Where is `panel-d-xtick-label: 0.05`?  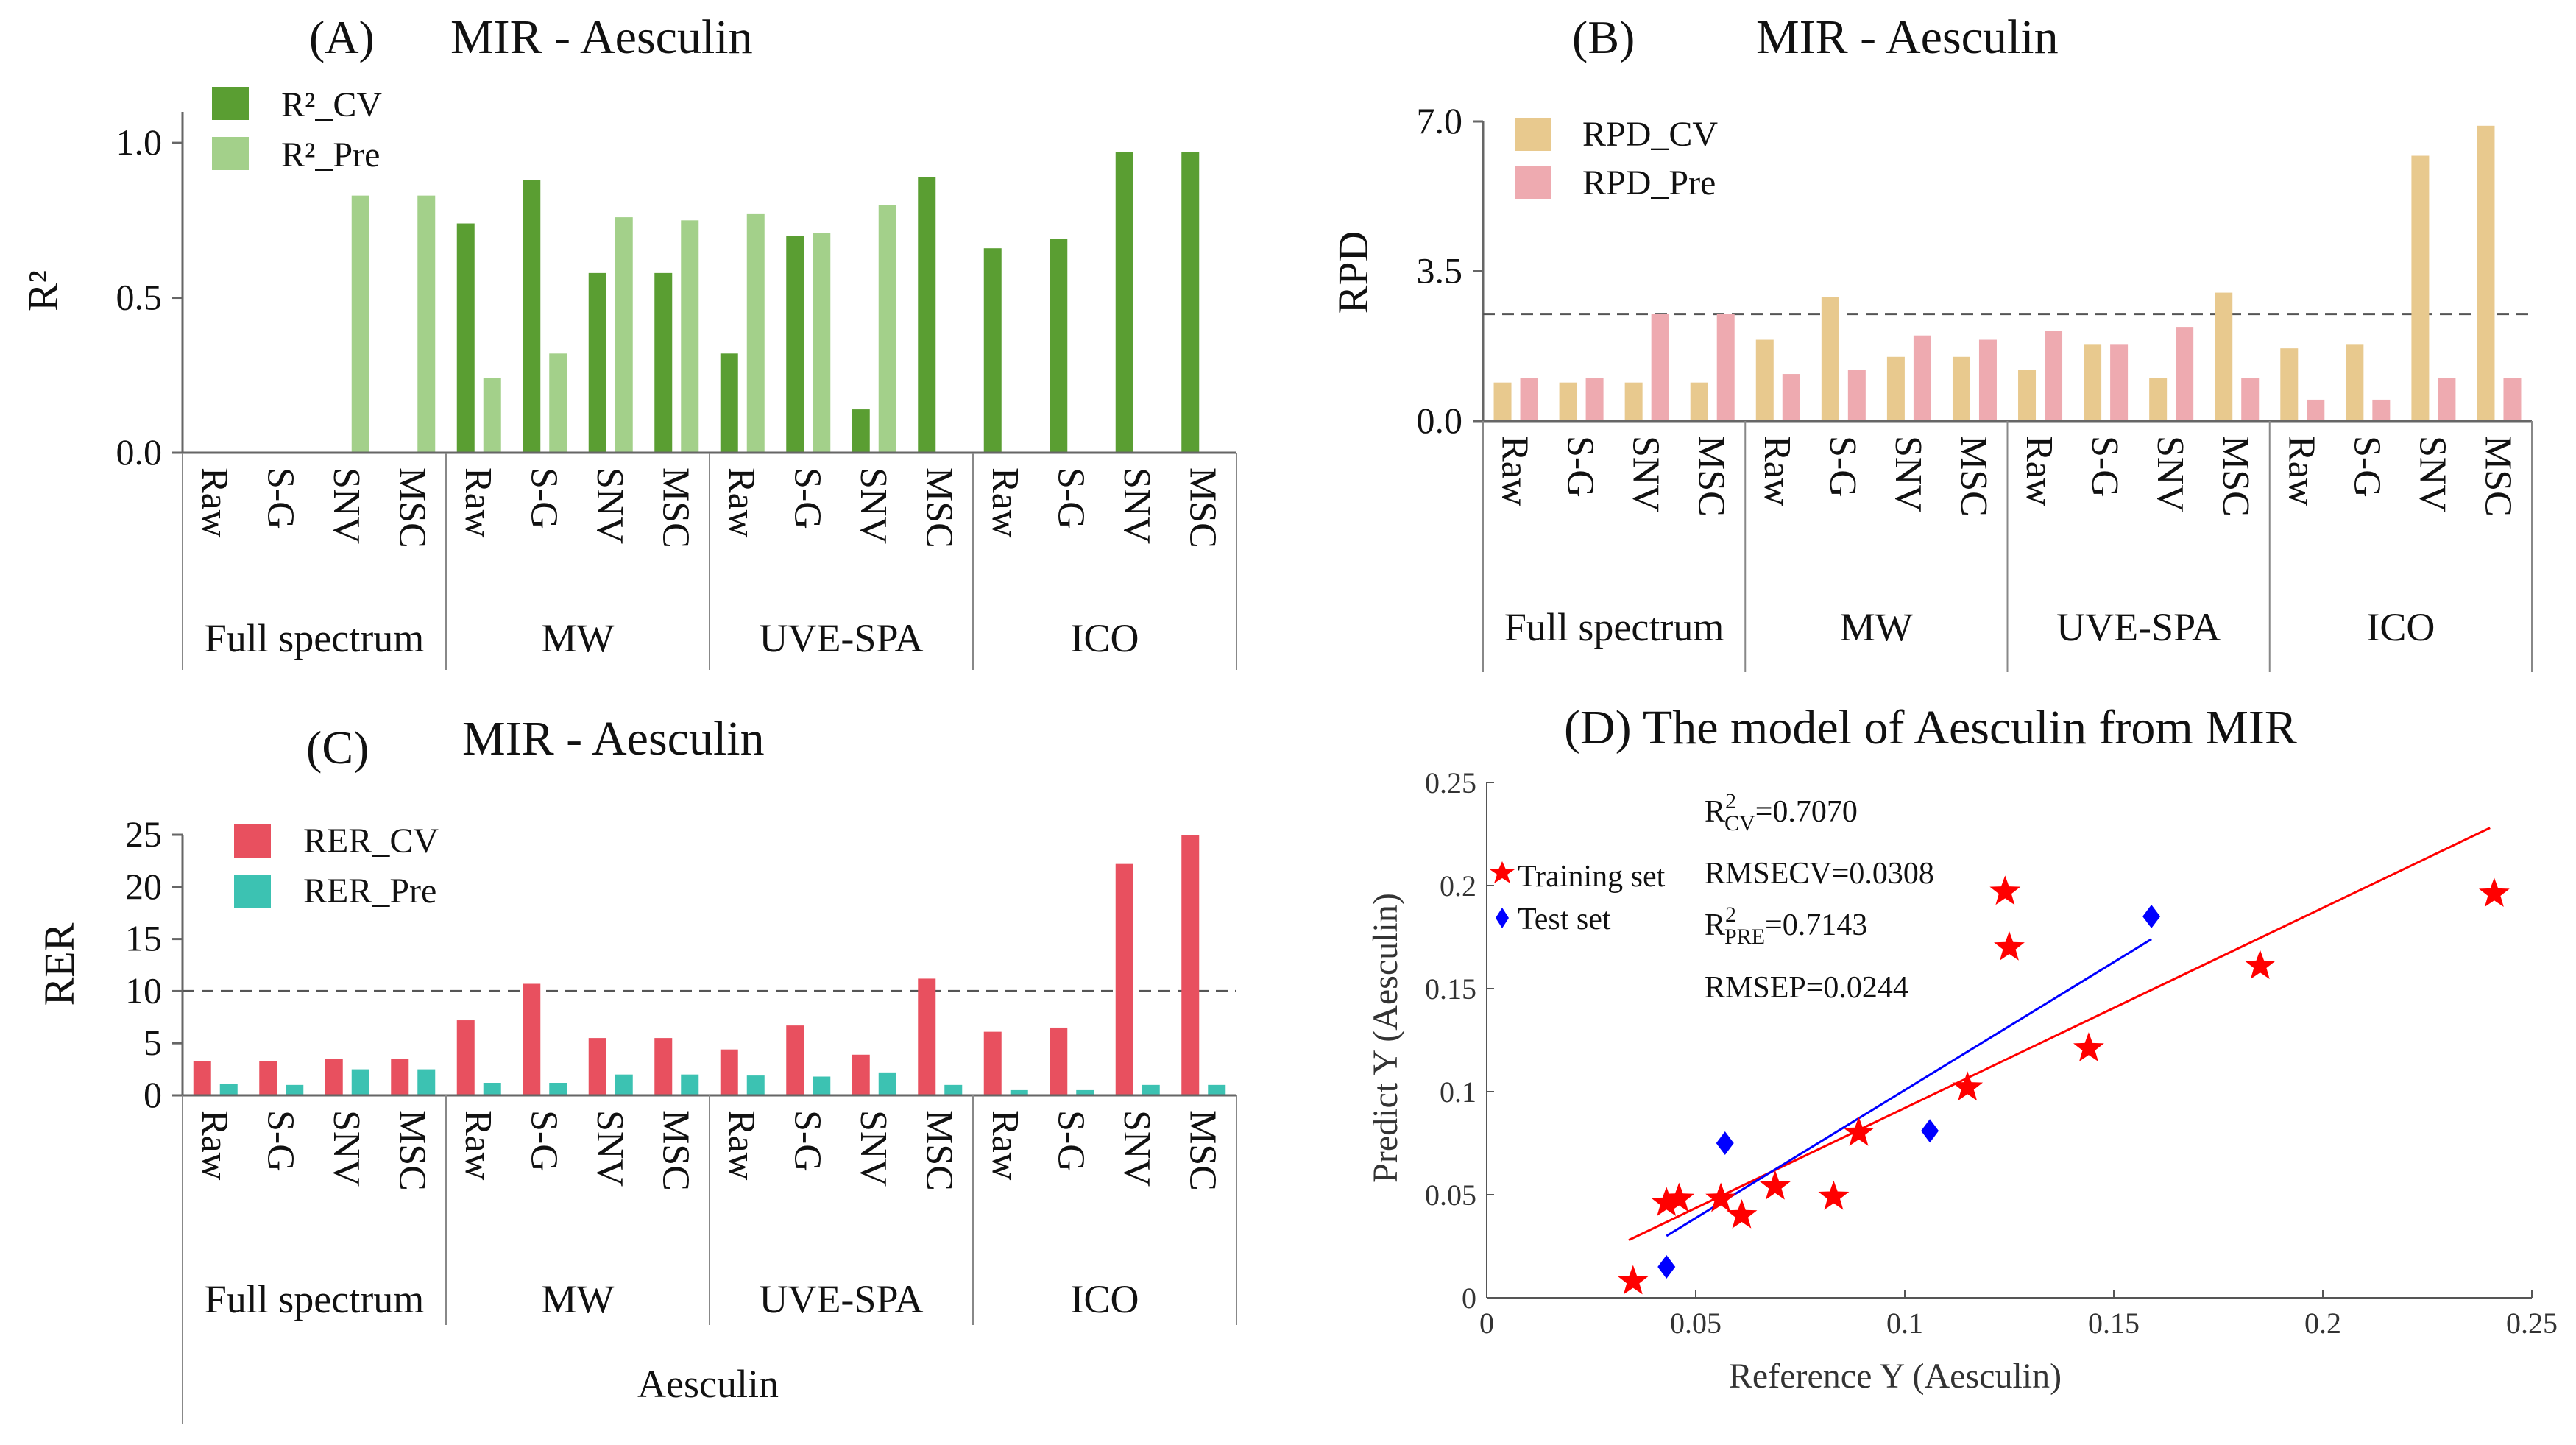
panel-d-xtick-label: 0.05 is located at coordinates (1696, 1323).